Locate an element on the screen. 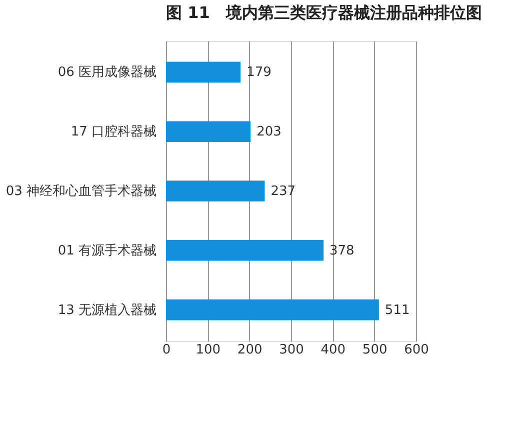 The image size is (528, 441). y-tick-label: 01 有源手术器械 is located at coordinates (107, 250).